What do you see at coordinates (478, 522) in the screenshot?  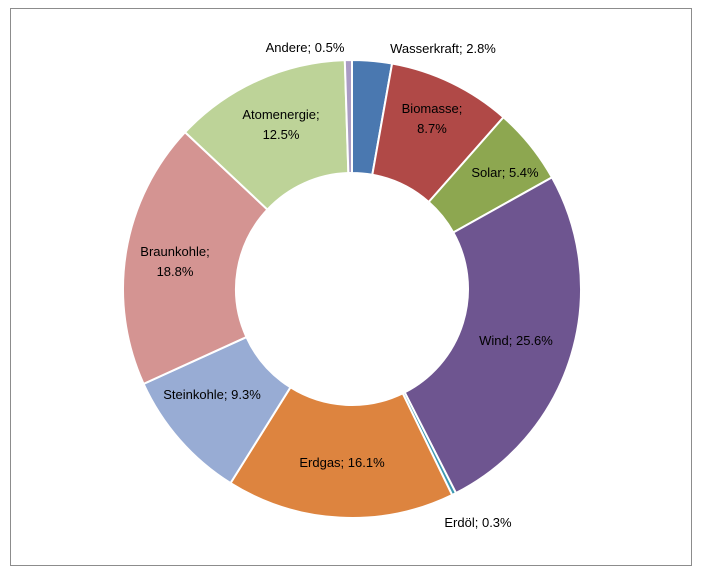 I see `label-erd-l: Erdöl; 0.3%` at bounding box center [478, 522].